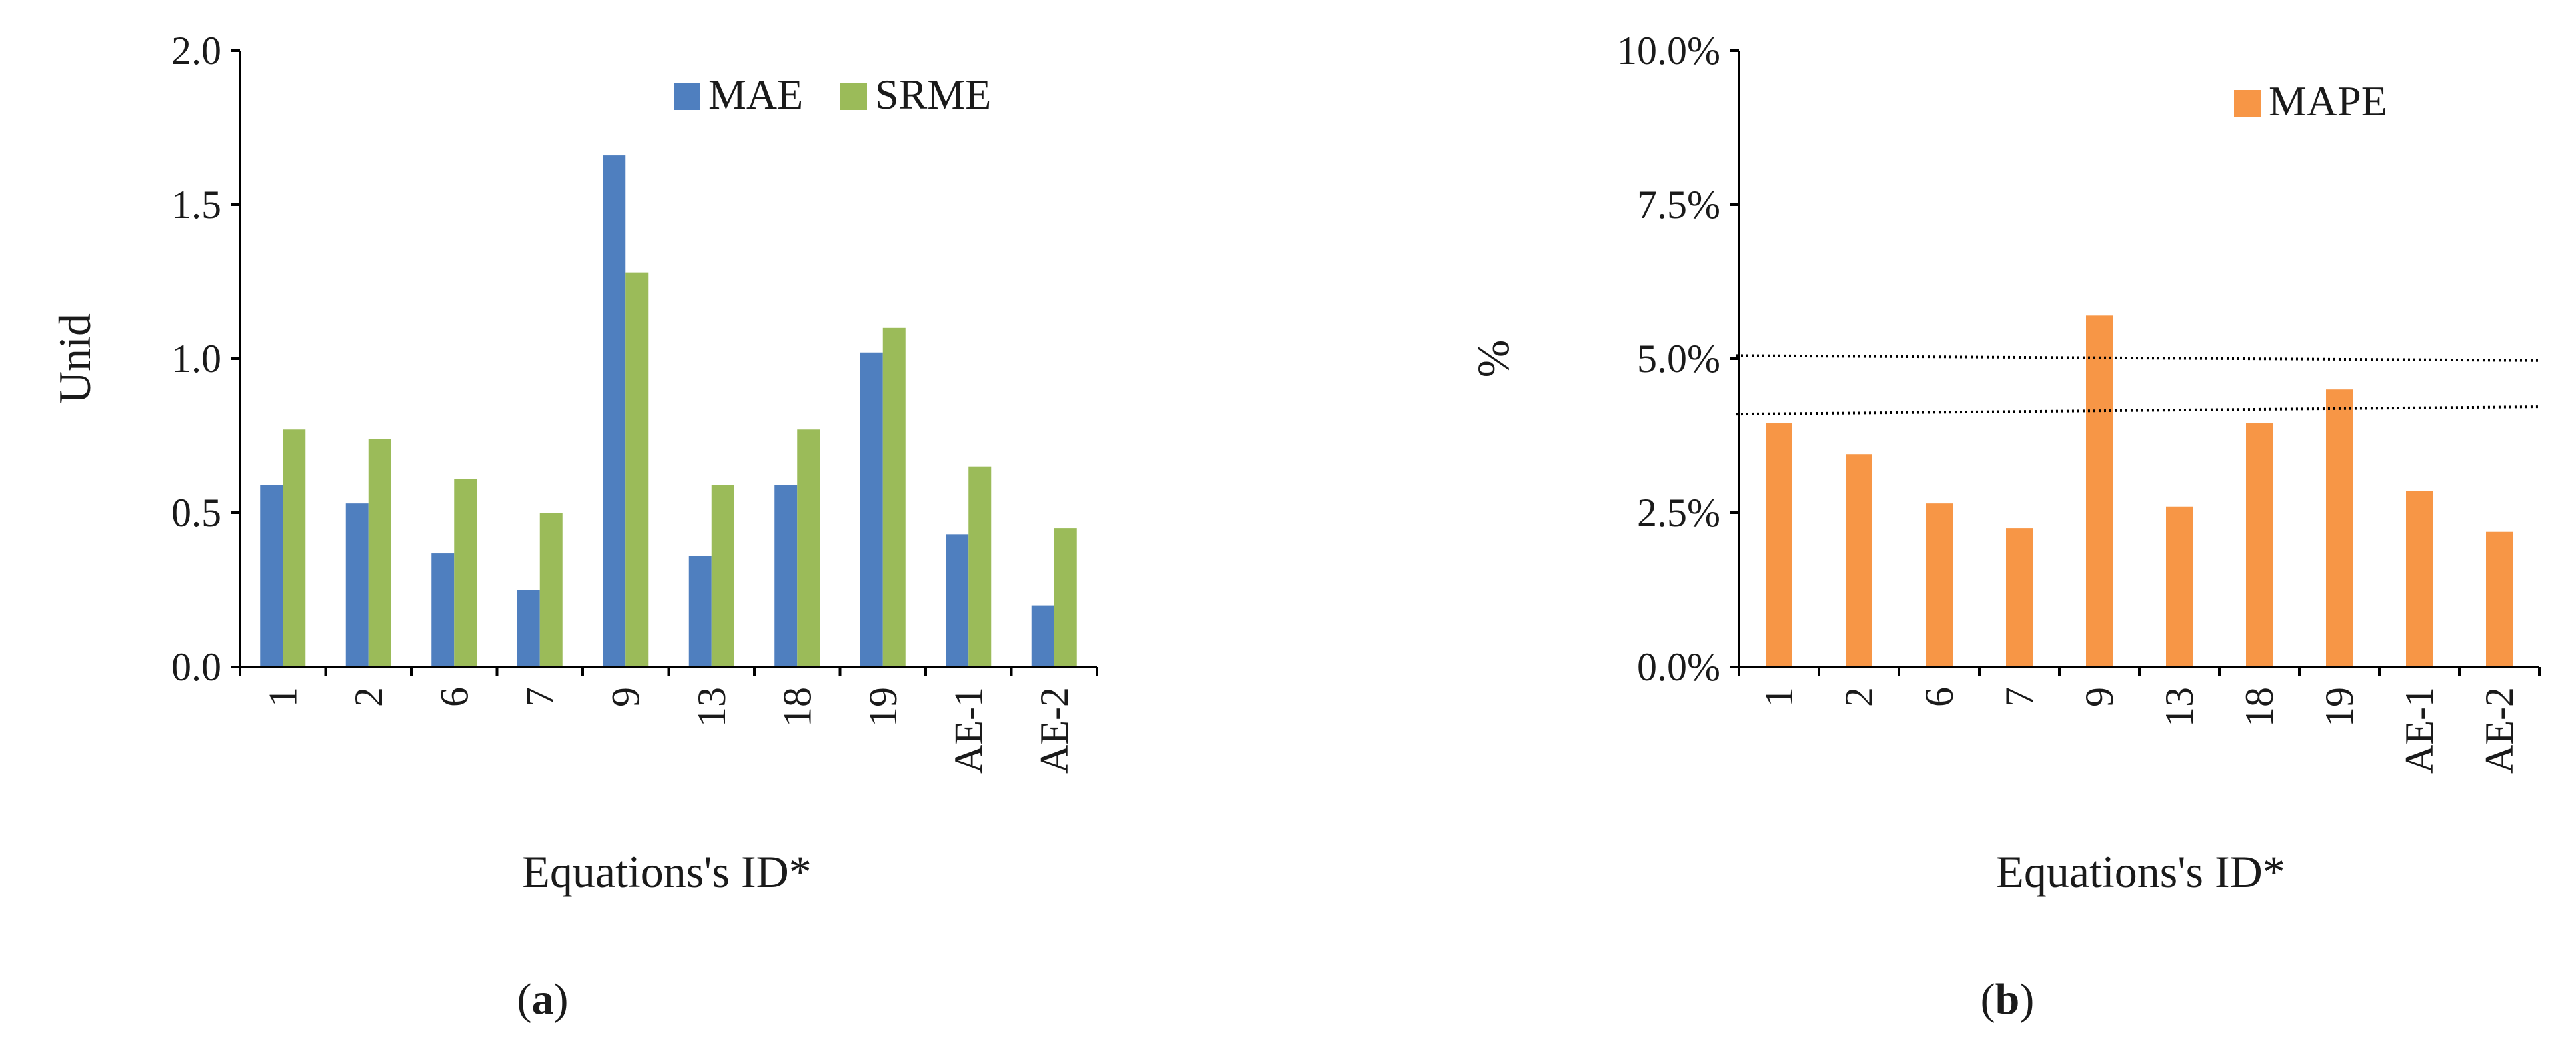 Image resolution: width=2576 pixels, height=1049 pixels. Describe the element at coordinates (853, 97) in the screenshot. I see `legend-swatch-srme` at that location.